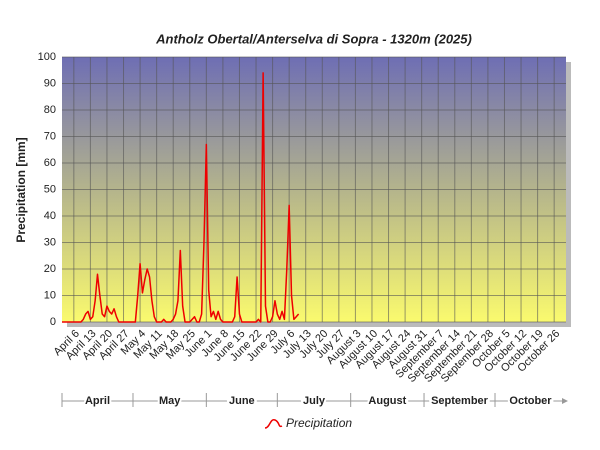 Image resolution: width=600 pixels, height=450 pixels. Describe the element at coordinates (565, 401) in the screenshot. I see `month-axis-arrow` at that location.